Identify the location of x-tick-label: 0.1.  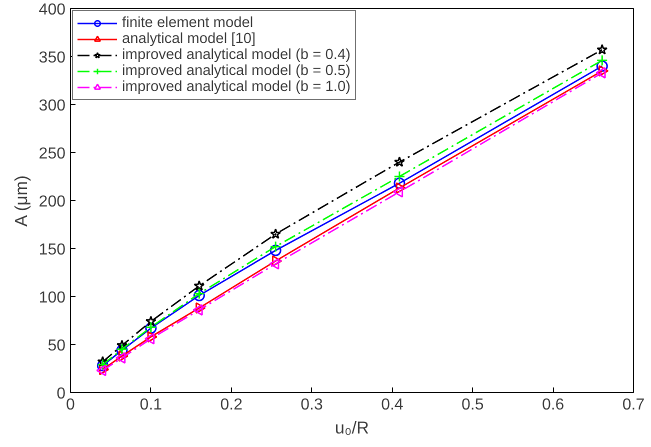
(151, 405).